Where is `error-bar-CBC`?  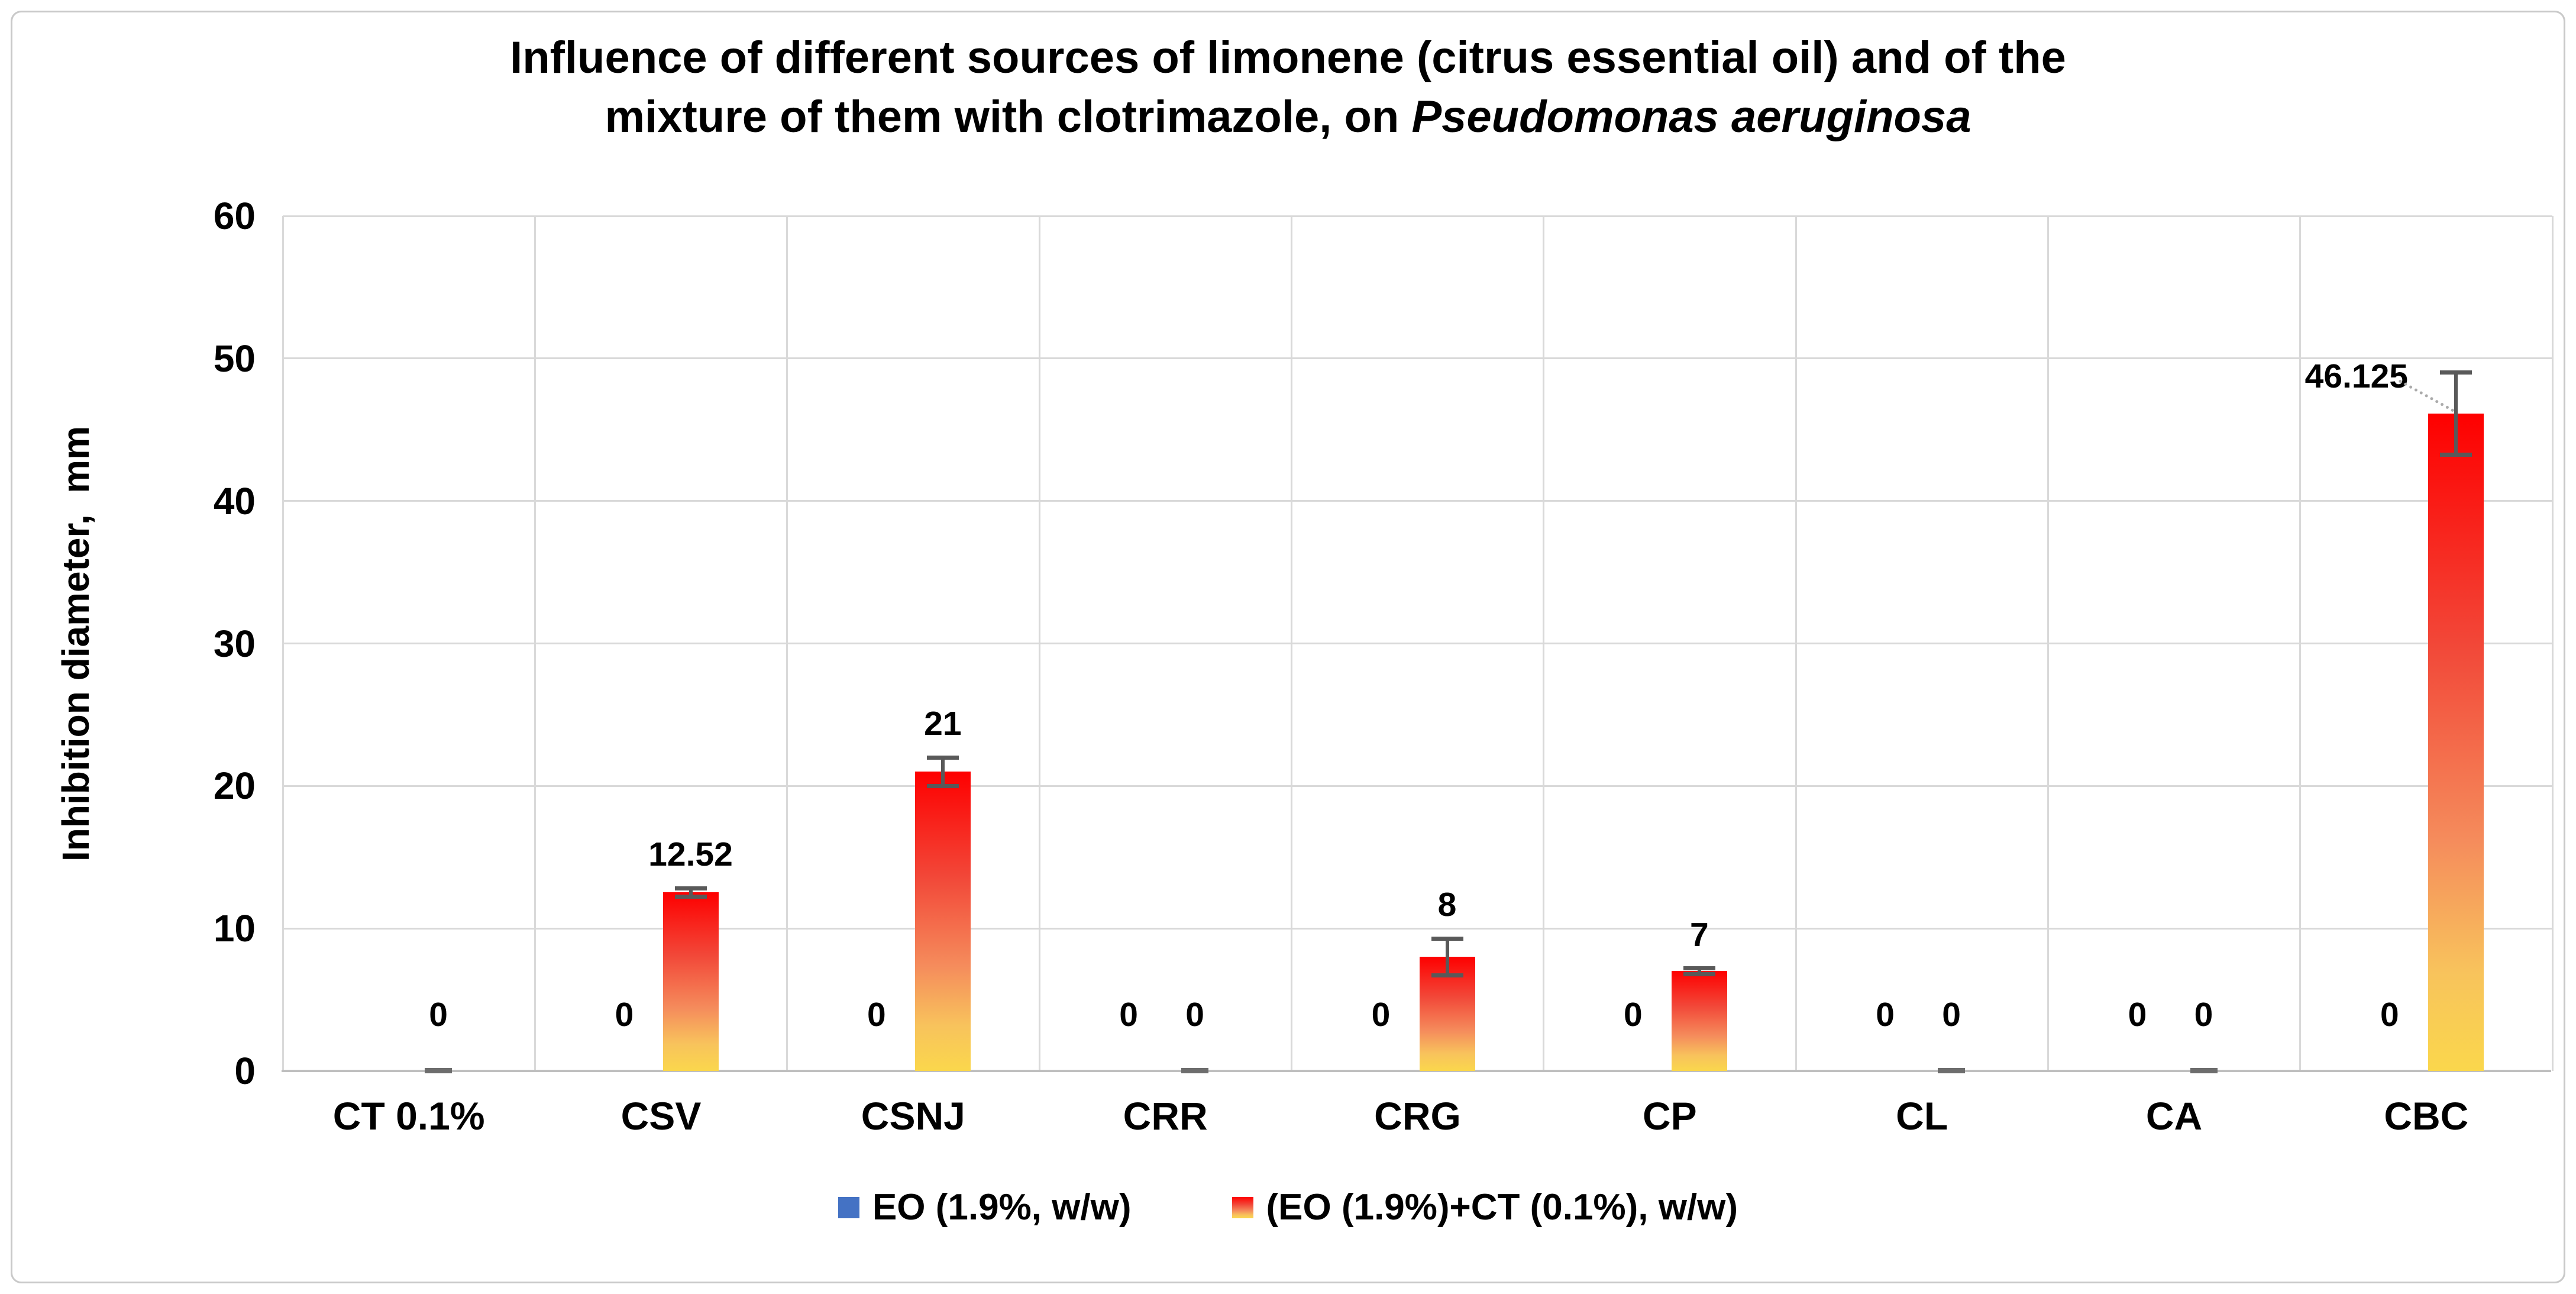
error-bar-CBC is located at coordinates (2456, 414).